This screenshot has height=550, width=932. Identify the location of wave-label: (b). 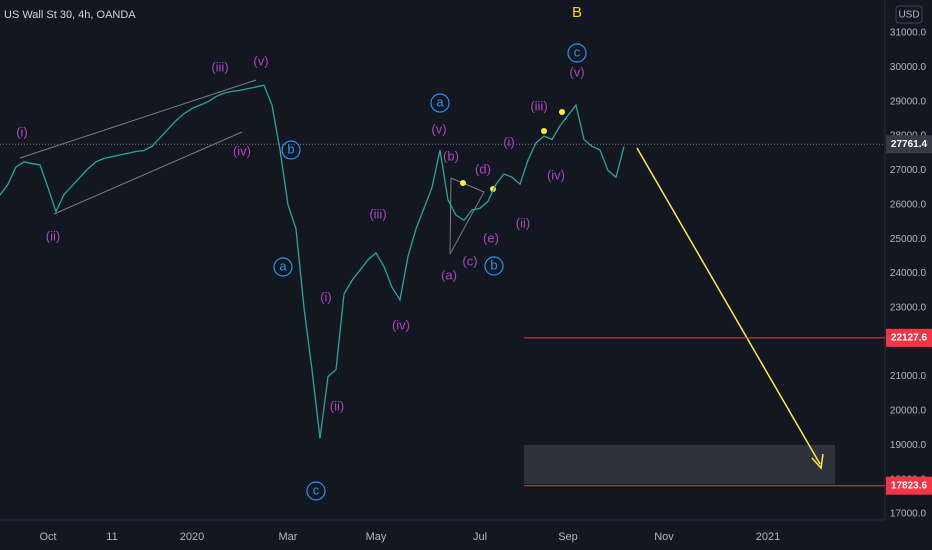
(451, 155).